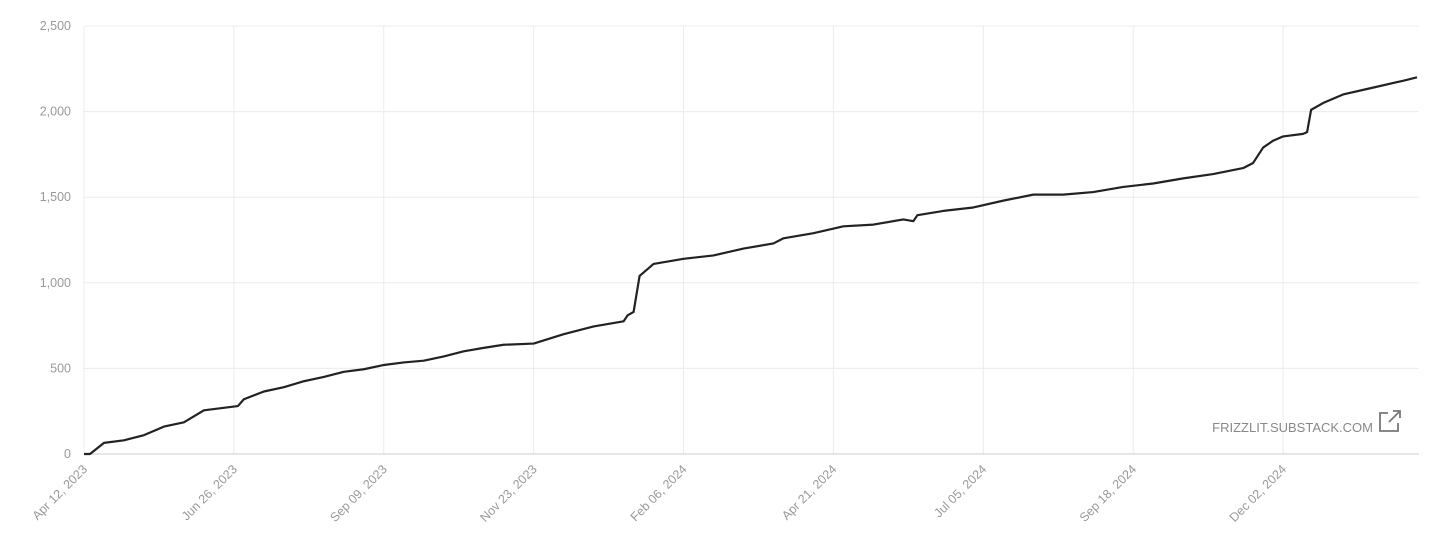 The height and width of the screenshot is (559, 1456). What do you see at coordinates (60, 368) in the screenshot?
I see `y-tick-label: 500` at bounding box center [60, 368].